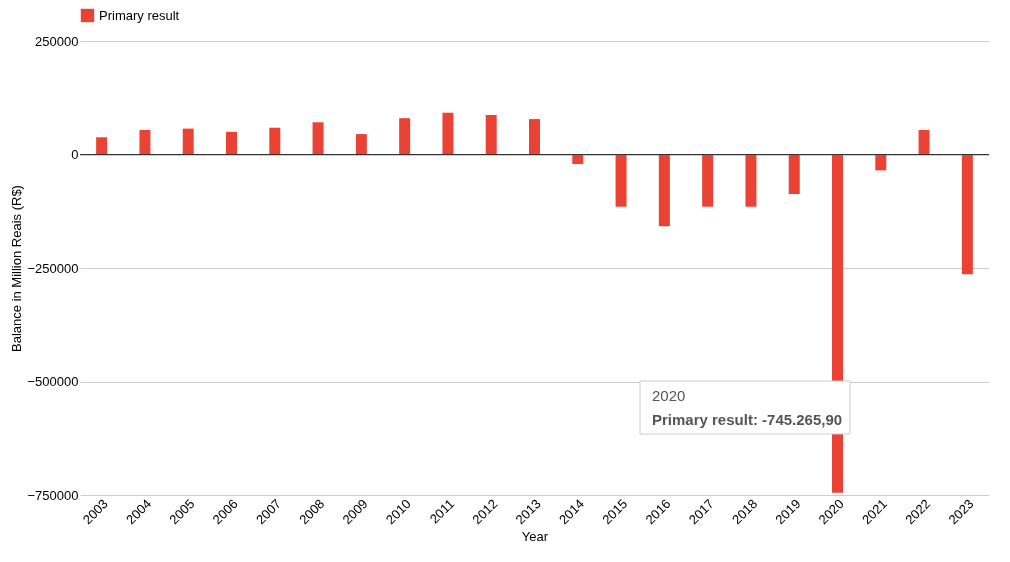 Image resolution: width=1010 pixels, height=562 pixels. What do you see at coordinates (75, 154) in the screenshot?
I see `y-tick-label: 0` at bounding box center [75, 154].